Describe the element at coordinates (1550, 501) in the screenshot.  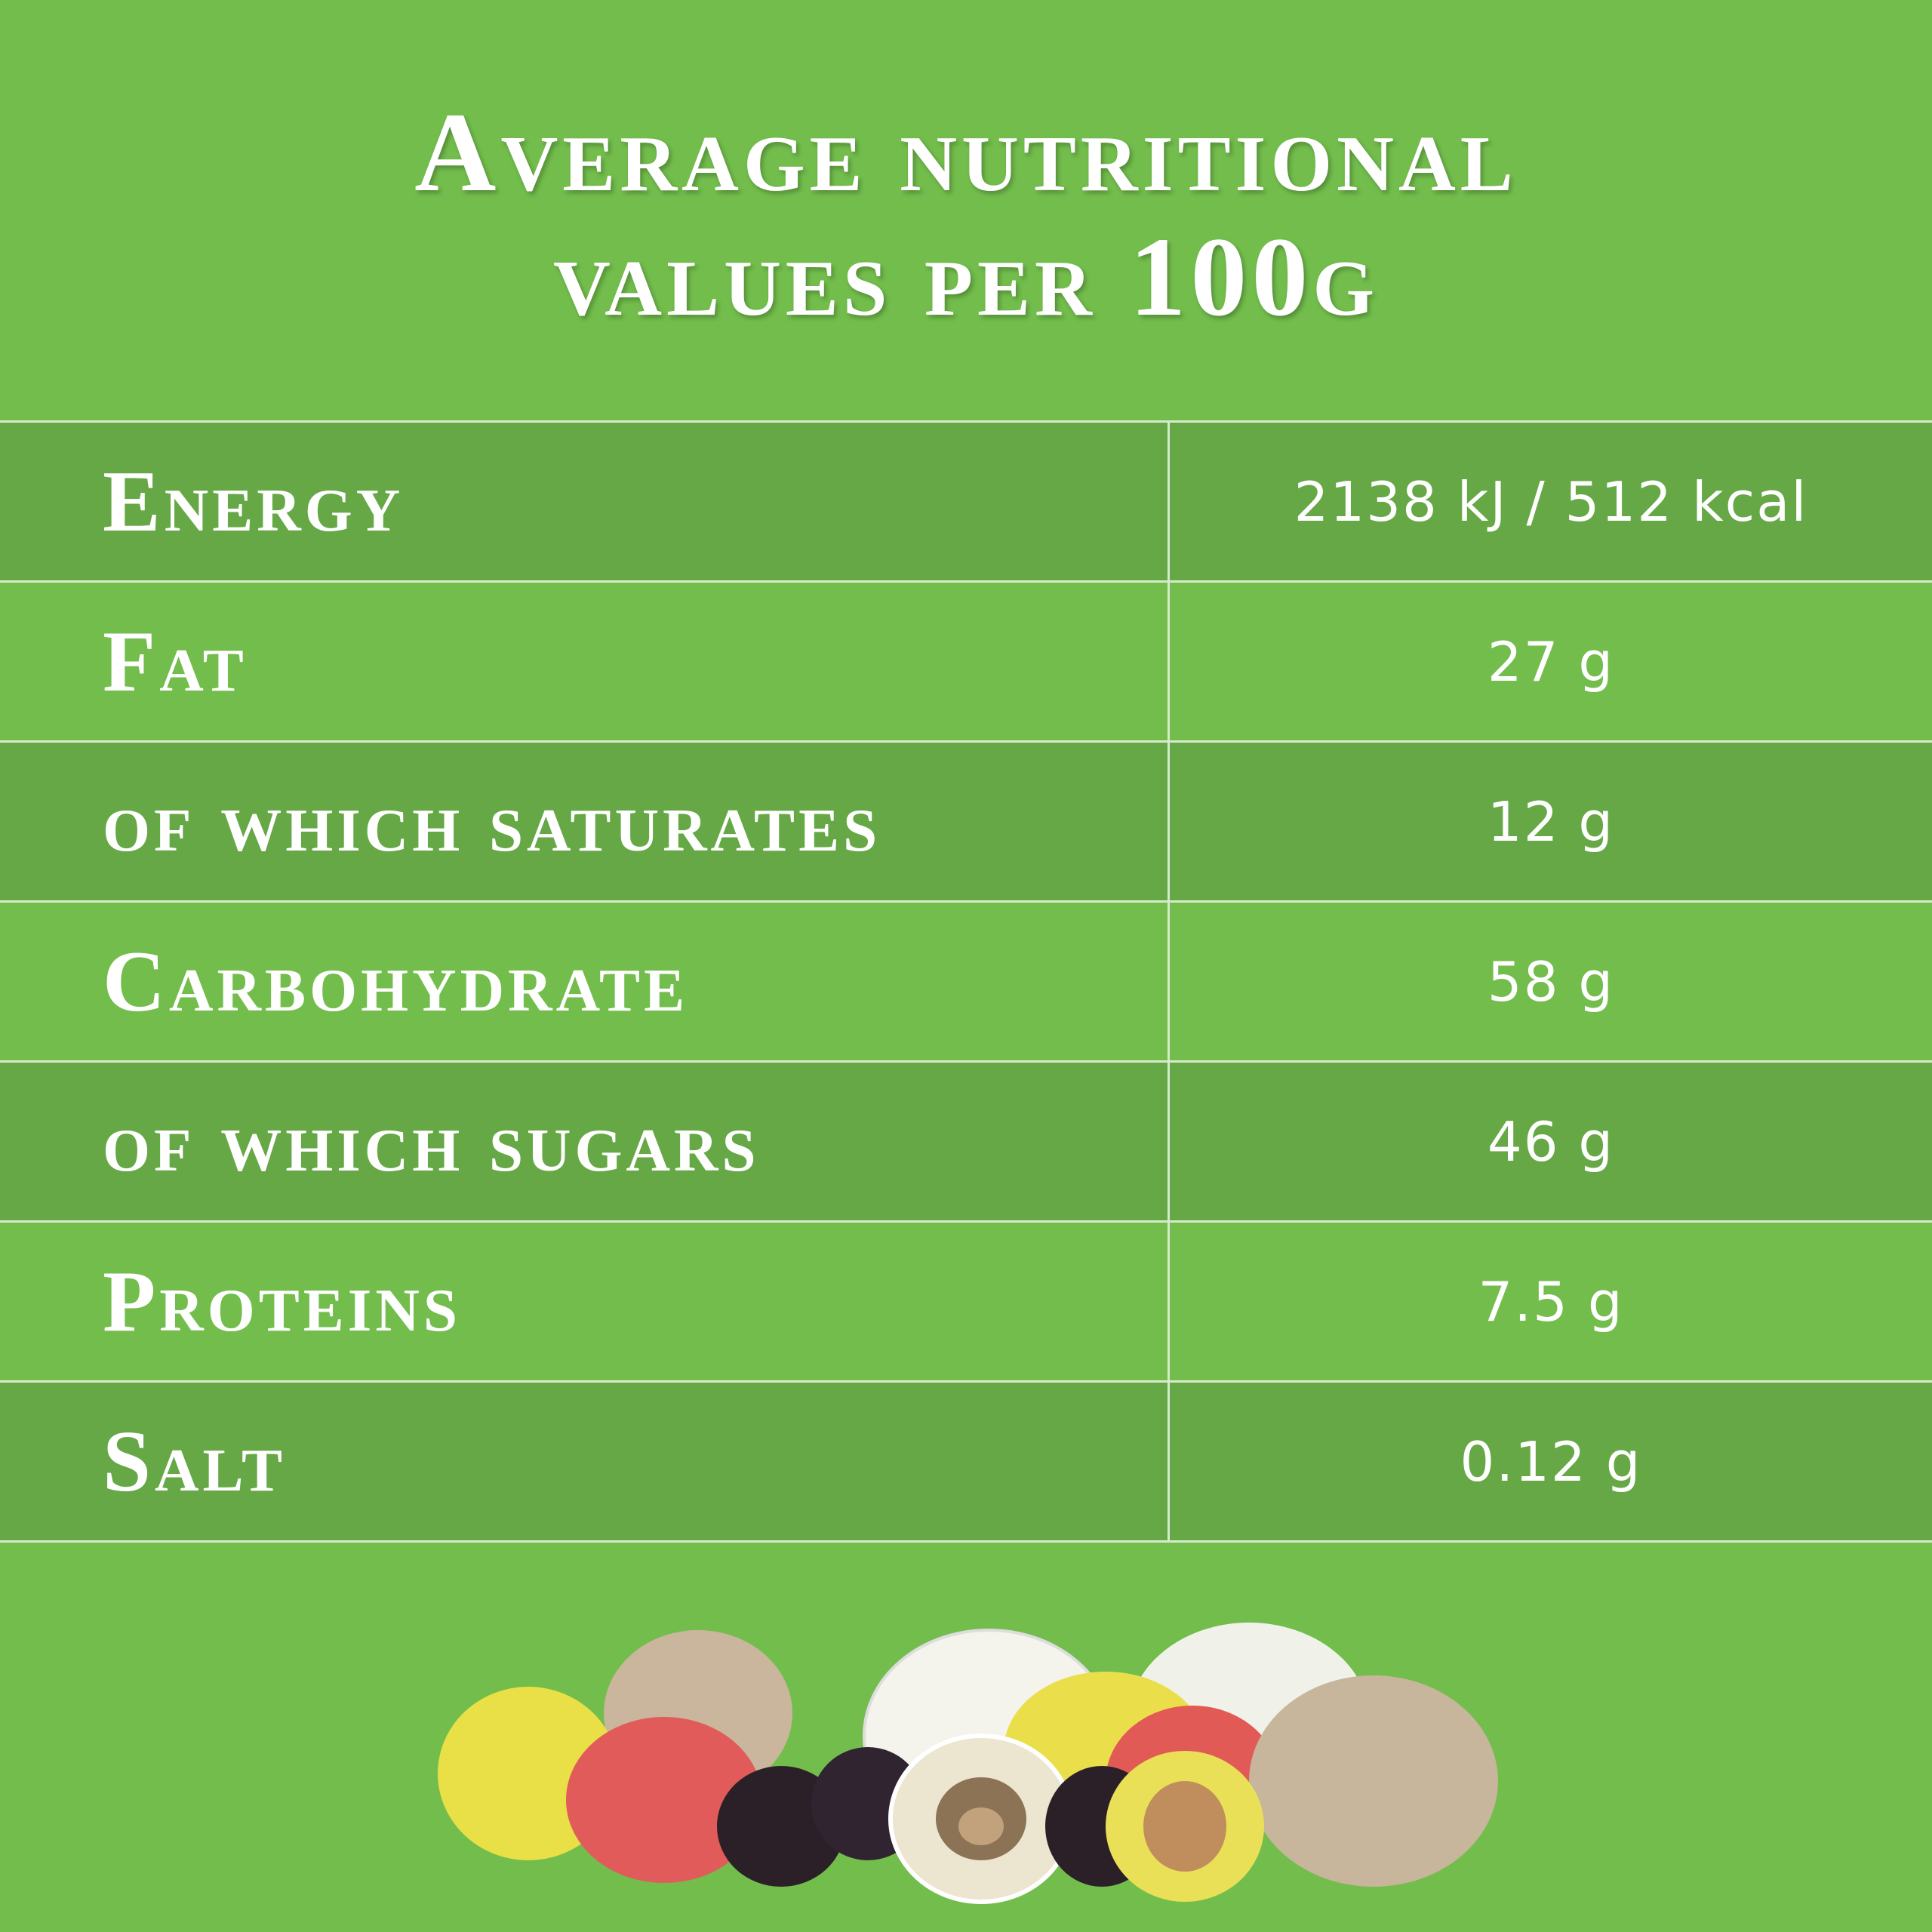
I see `nutrient-value: 2138 kJ / 512 kcal` at that location.